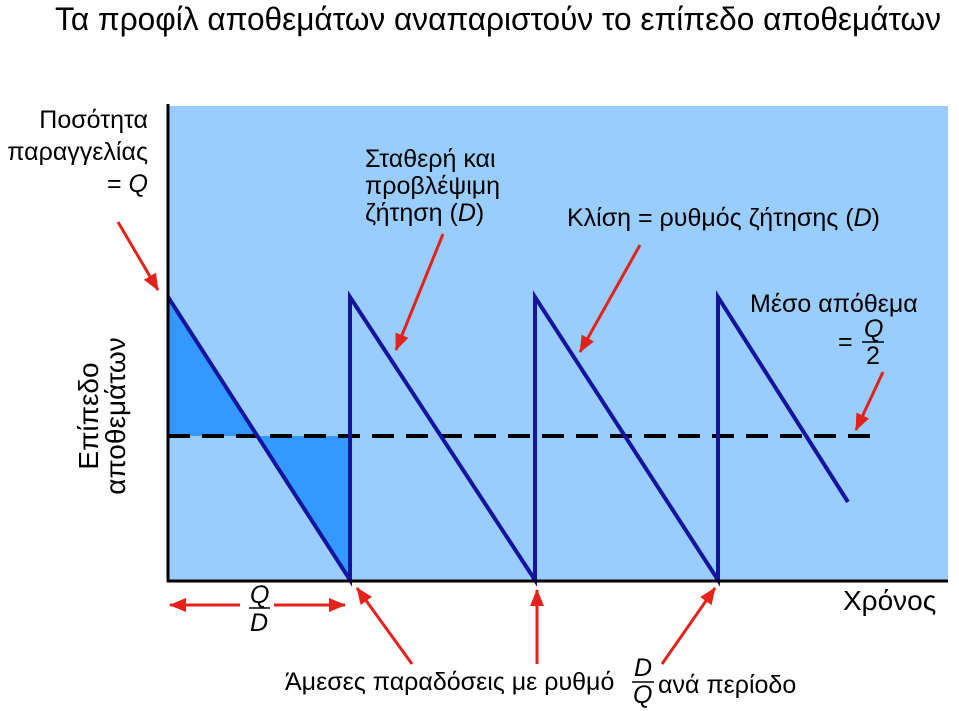 Image resolution: width=959 pixels, height=711 pixels. What do you see at coordinates (873, 329) in the screenshot?
I see `average-note-numerator: Q` at bounding box center [873, 329].